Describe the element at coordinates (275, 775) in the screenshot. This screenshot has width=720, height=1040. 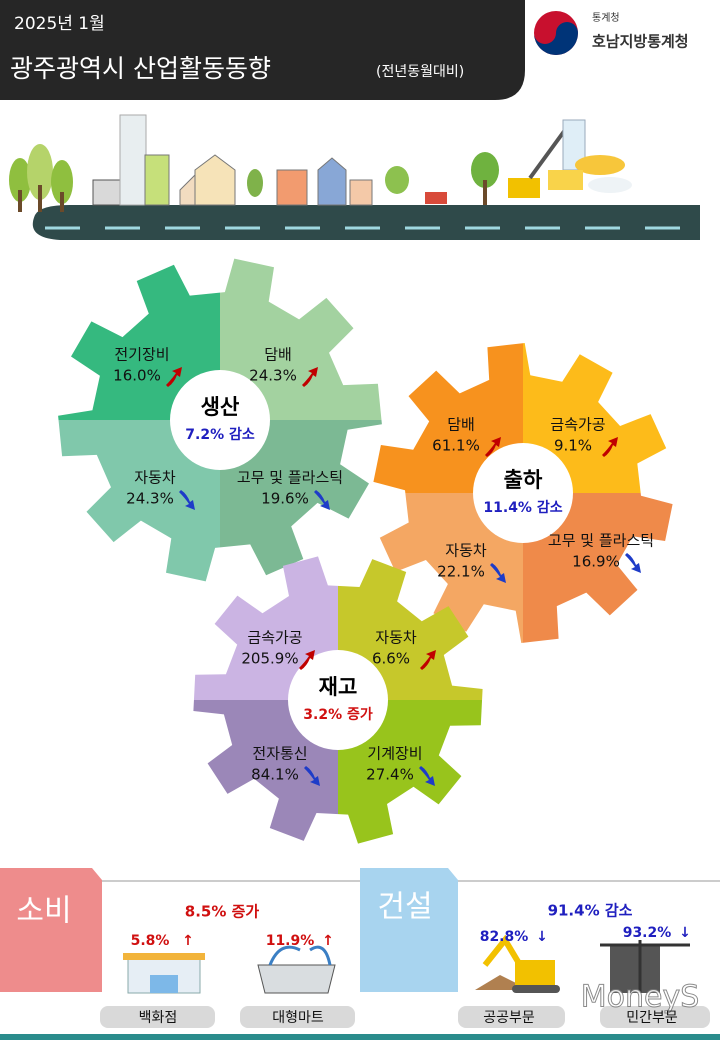
I see `item-value: 84.1%` at that location.